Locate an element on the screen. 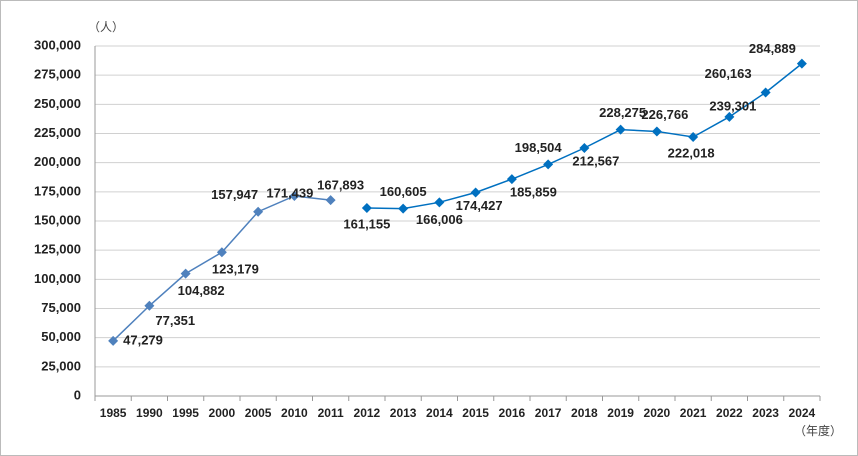 The image size is (858, 456). x-tick-label: 2015 is located at coordinates (475, 413).